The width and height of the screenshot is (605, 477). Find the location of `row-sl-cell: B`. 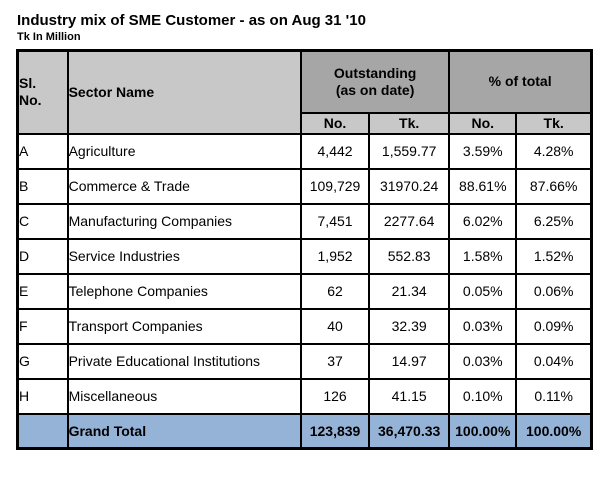

row-sl-cell: B is located at coordinates (42, 186).